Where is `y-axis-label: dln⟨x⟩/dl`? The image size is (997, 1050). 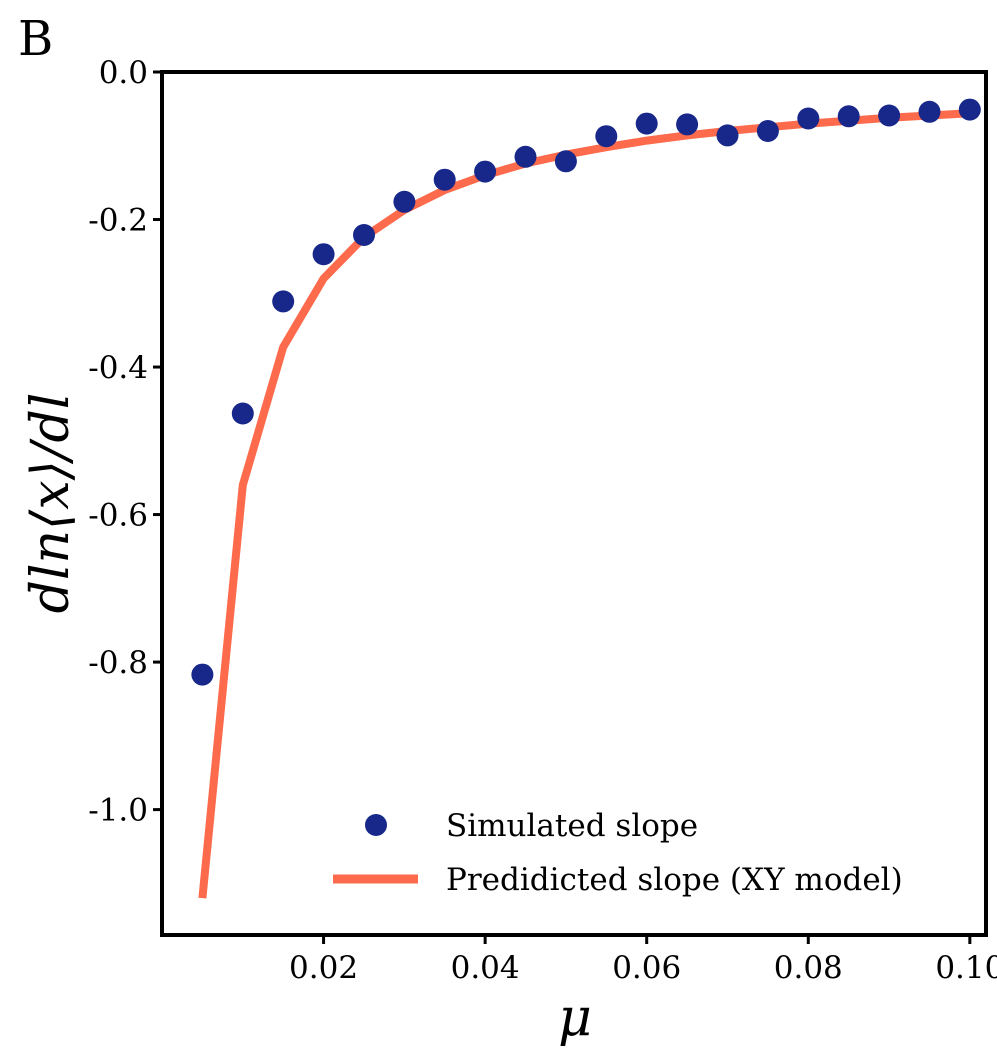
y-axis-label: dln⟨x⟩/dl is located at coordinates (51, 503).